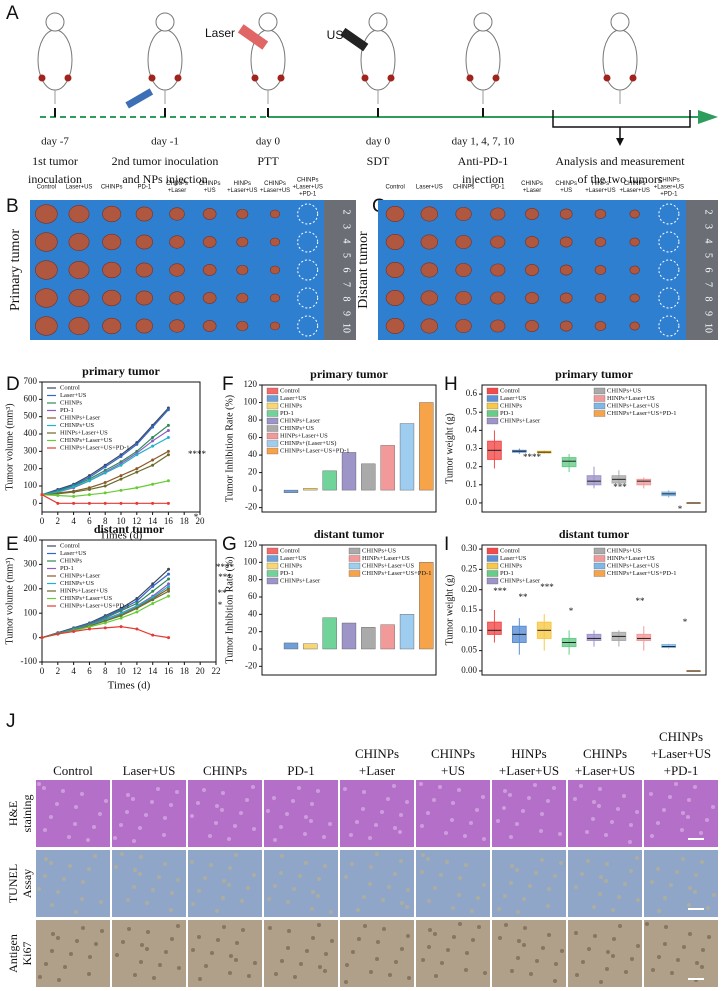 The image size is (724, 991). I want to click on x-tick-label: 16, so click(169, 671).